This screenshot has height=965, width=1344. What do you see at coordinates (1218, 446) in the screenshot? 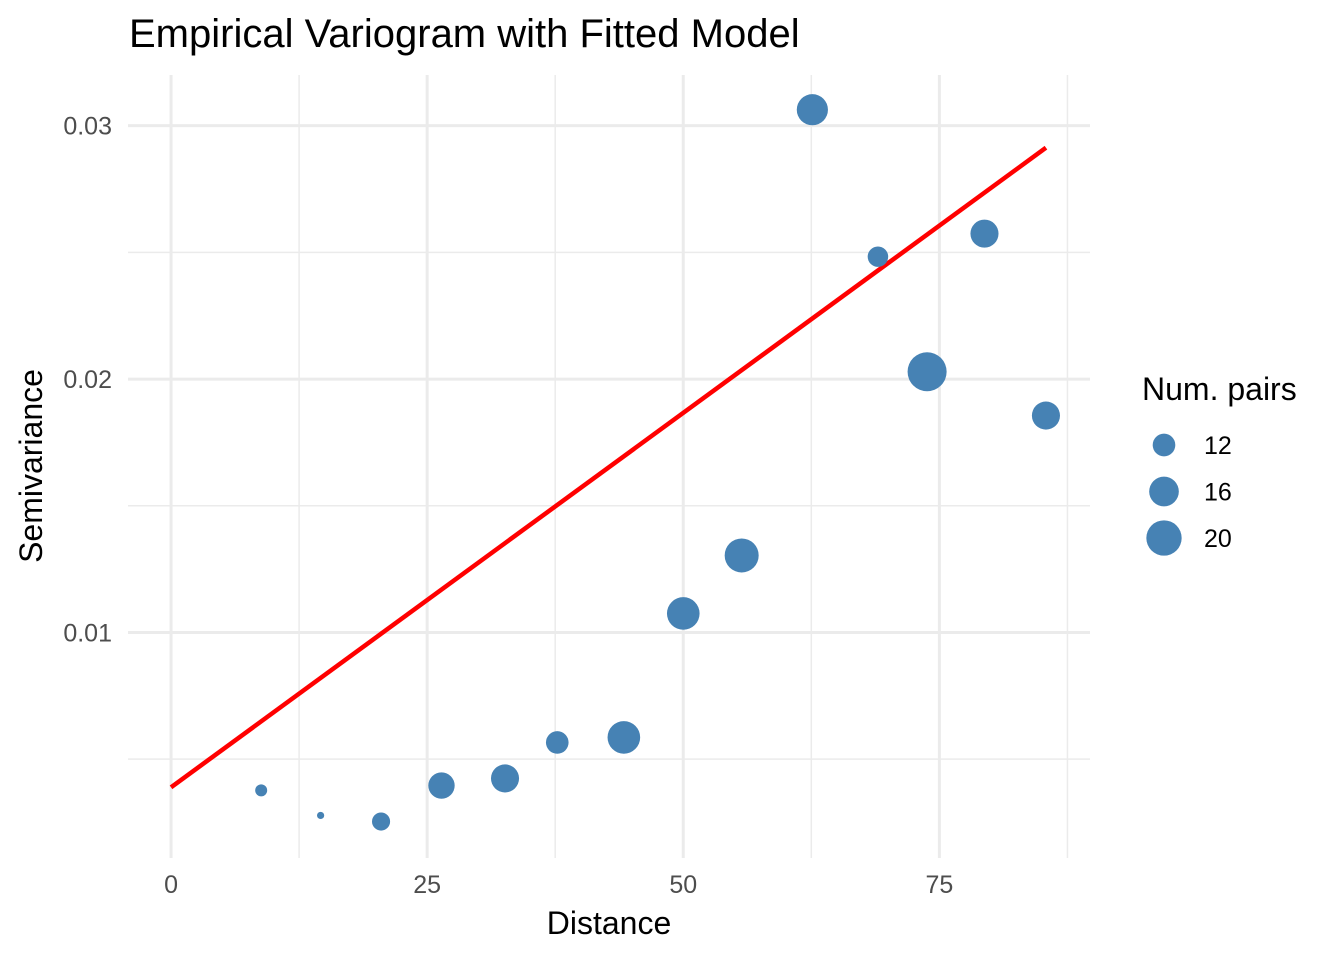
I see `legend-label: 12` at bounding box center [1218, 446].